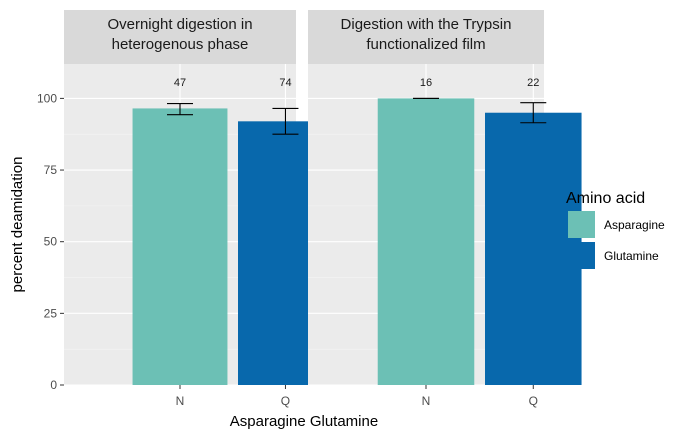 The image size is (676, 432). What do you see at coordinates (51, 313) in the screenshot?
I see `y-tick-label: 25` at bounding box center [51, 313].